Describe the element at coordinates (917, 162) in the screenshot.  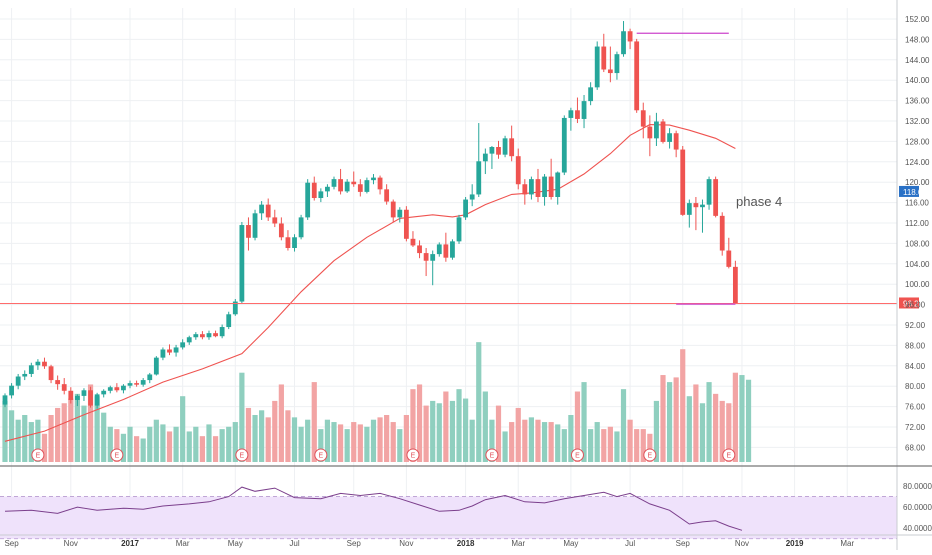
I see `price-tick-label: 124.00` at that location.